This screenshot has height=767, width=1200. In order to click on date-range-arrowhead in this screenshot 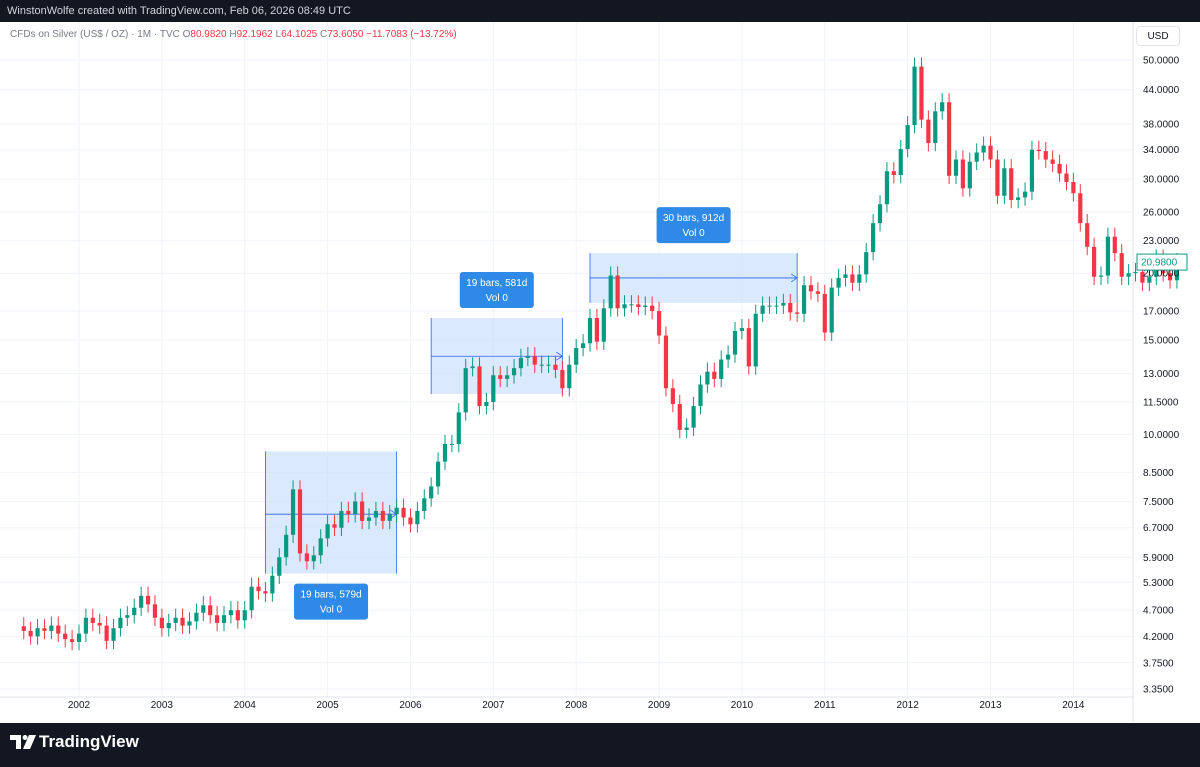, I will do `click(794, 278)`.